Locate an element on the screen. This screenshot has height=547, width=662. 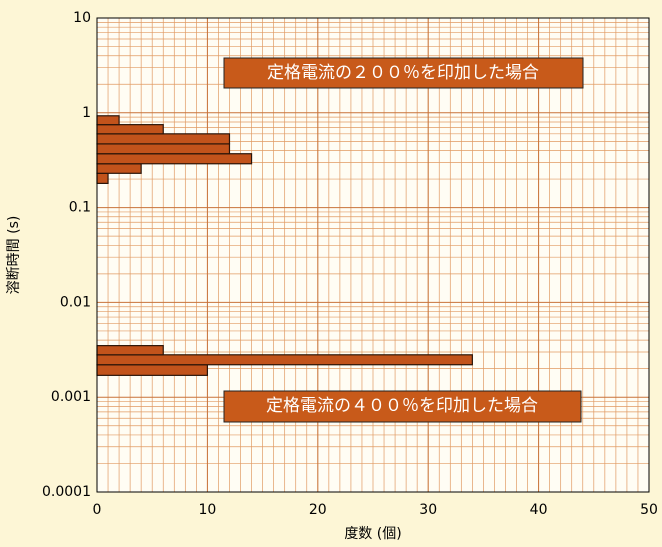
x-tick-label: 30 is located at coordinates (428, 510).